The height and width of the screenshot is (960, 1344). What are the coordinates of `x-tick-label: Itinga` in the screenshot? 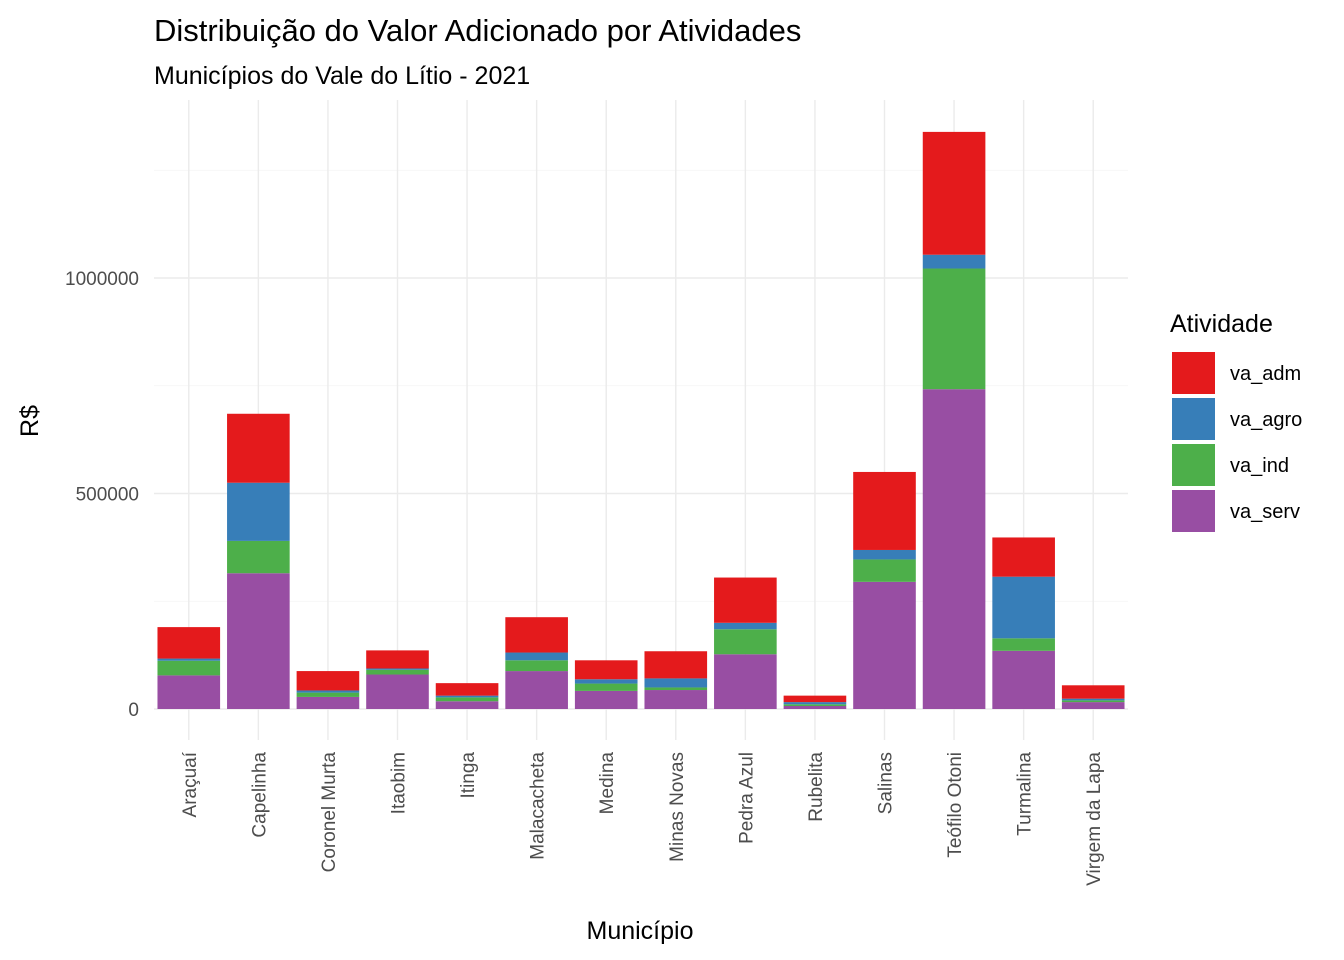 It's located at (468, 775).